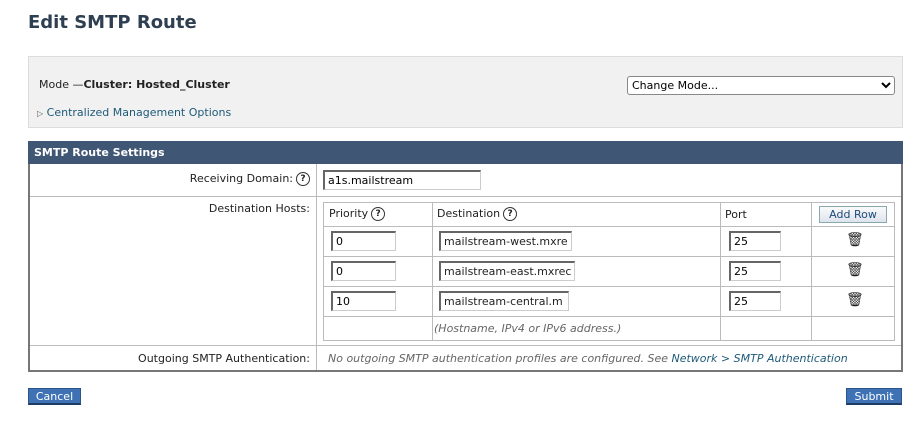  What do you see at coordinates (759, 358) in the screenshot?
I see `smtp-authentication-link: Network > SMTP Authentication` at bounding box center [759, 358].